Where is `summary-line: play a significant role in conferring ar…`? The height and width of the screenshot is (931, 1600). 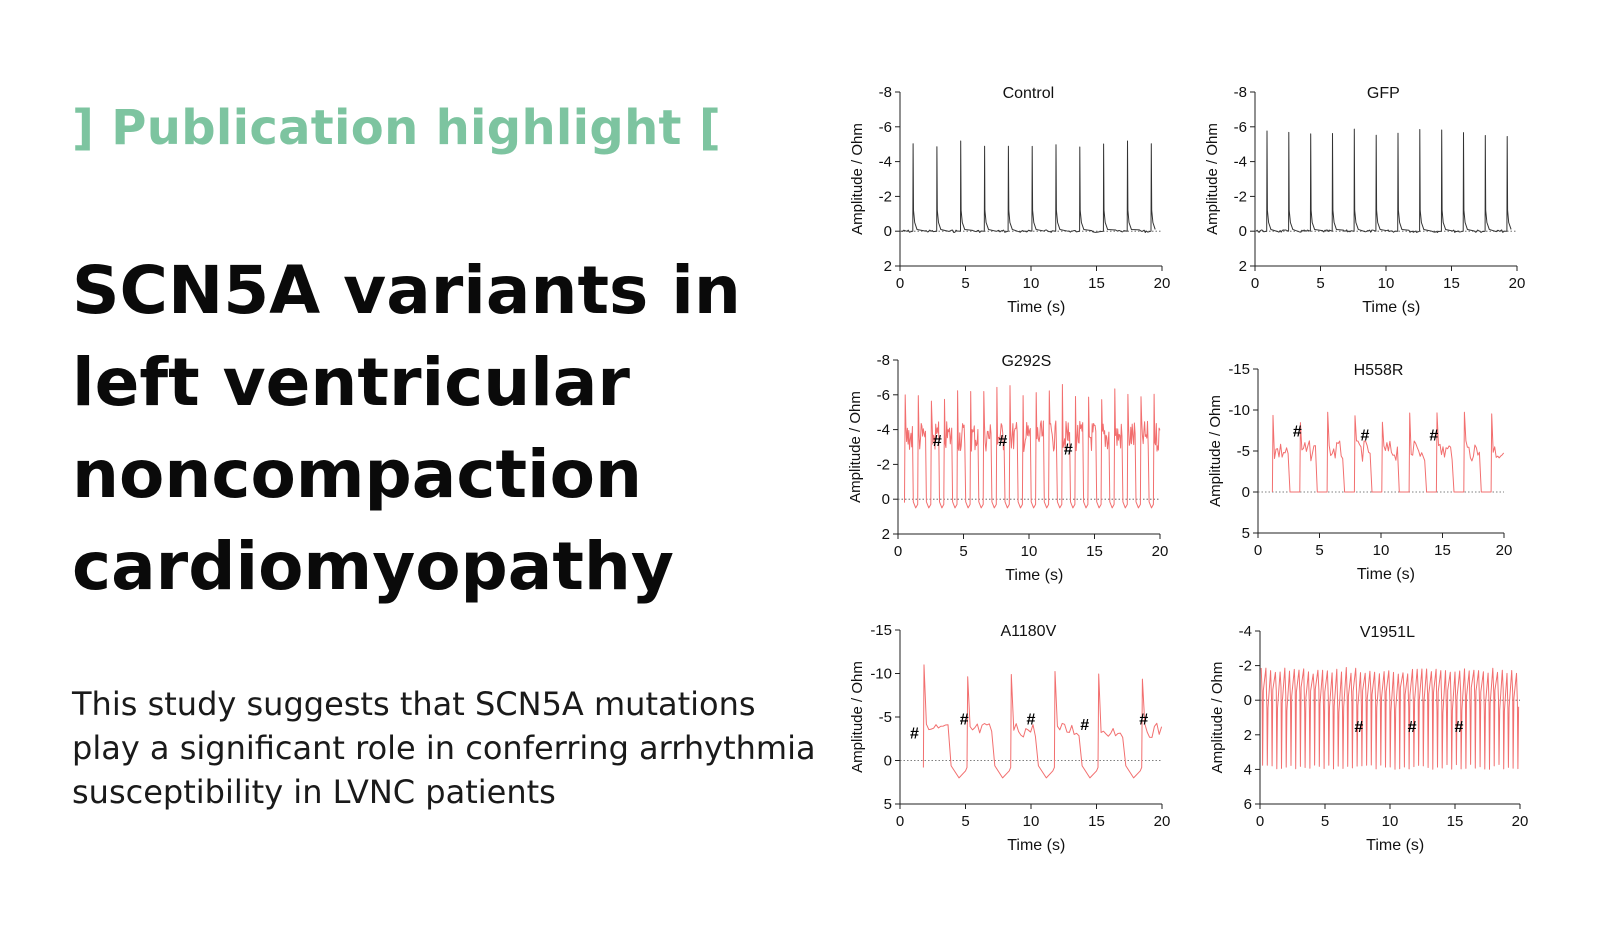 summary-line: play a significant role in conferring ar… is located at coordinates (444, 748).